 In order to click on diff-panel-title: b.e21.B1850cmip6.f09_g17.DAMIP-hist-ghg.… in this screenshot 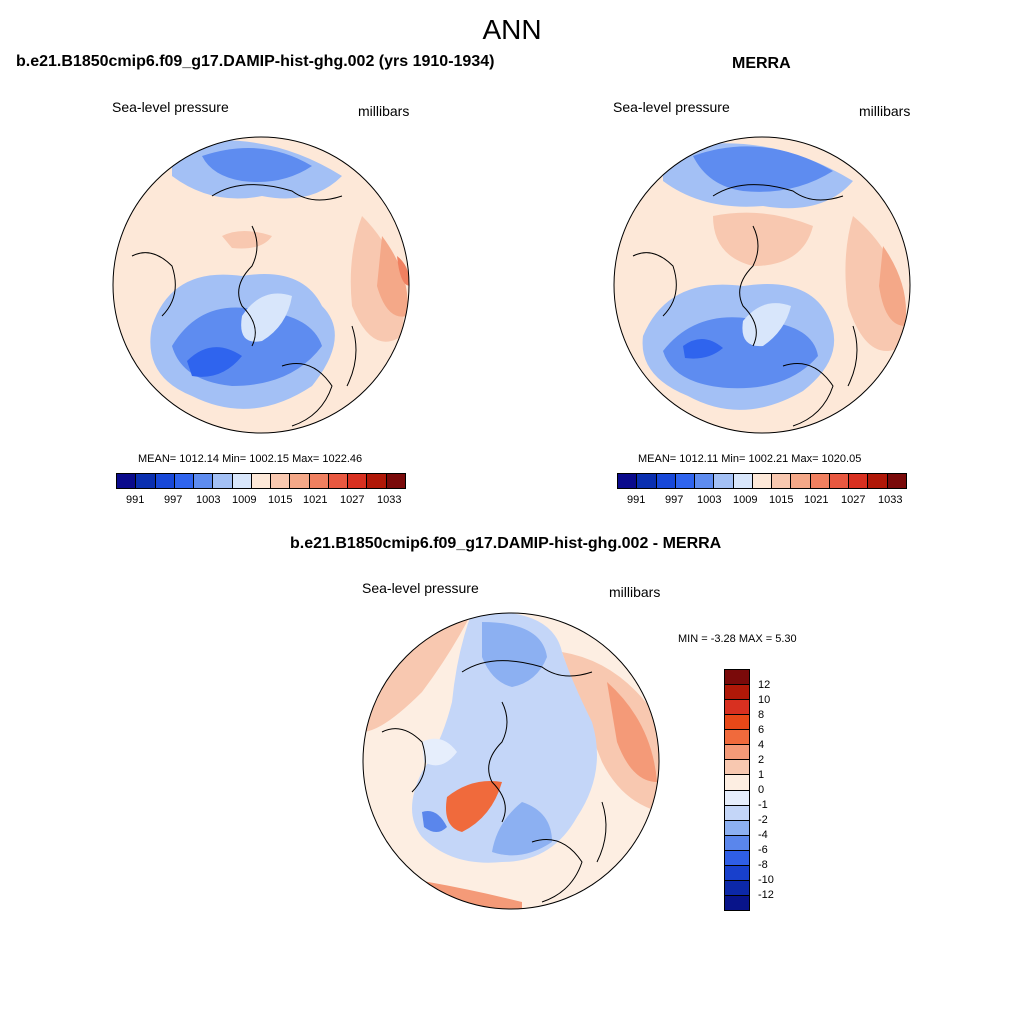, I will do `click(506, 543)`.